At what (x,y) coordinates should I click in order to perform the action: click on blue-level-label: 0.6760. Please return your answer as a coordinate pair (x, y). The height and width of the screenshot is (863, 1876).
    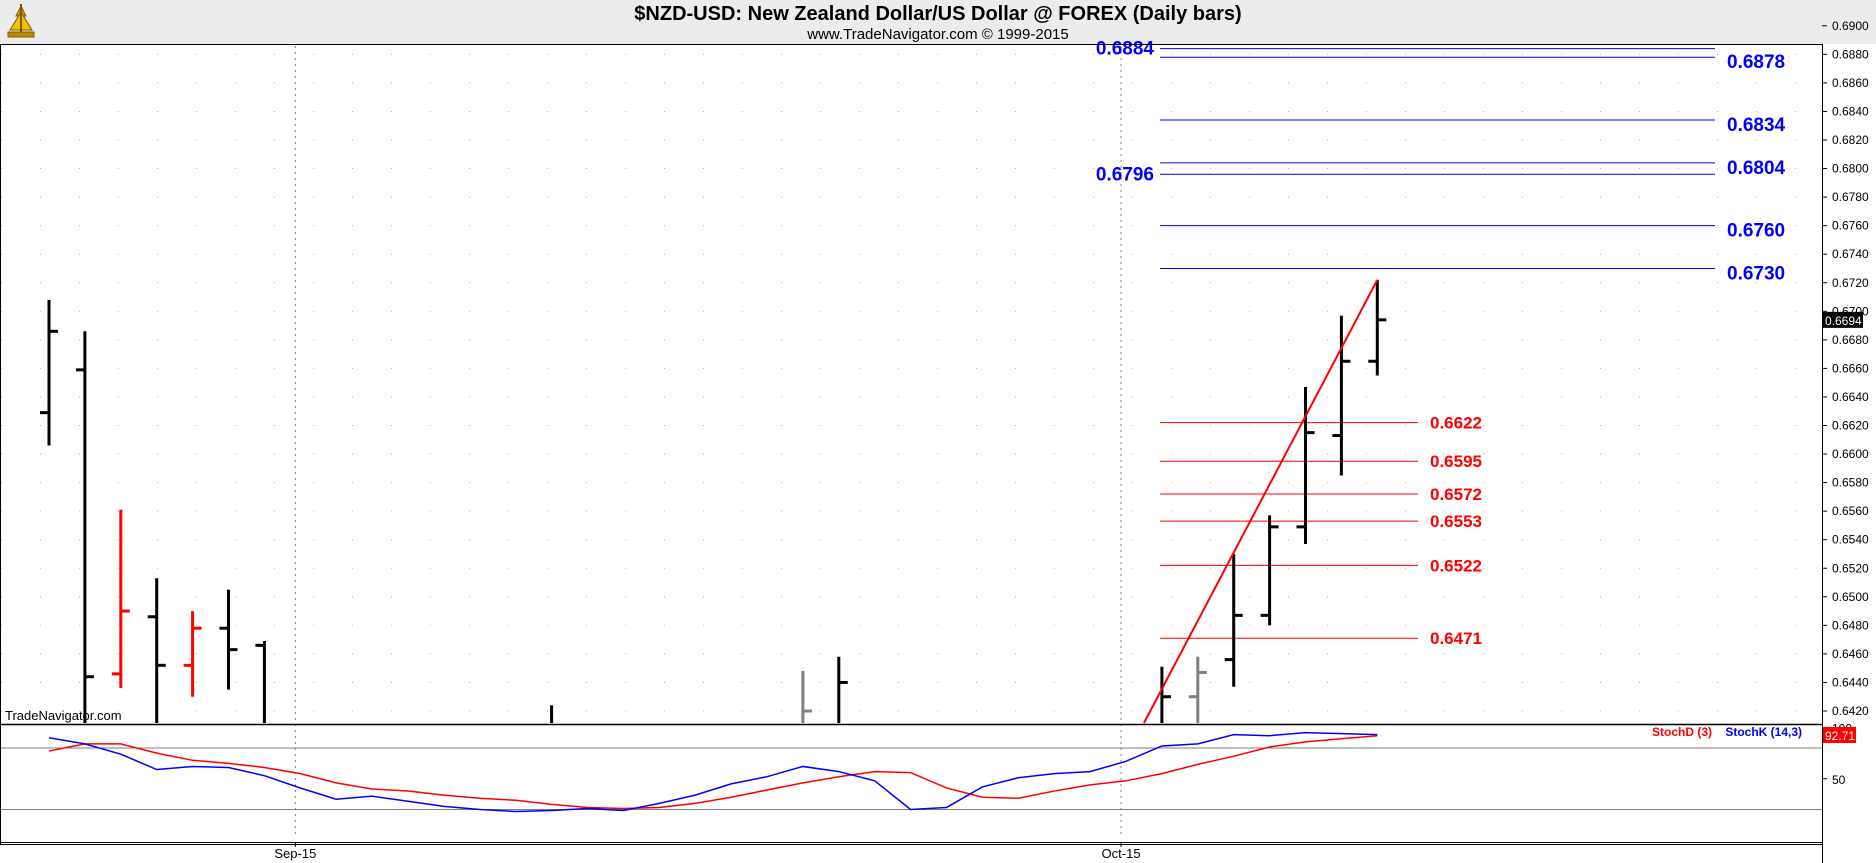
    Looking at the image, I should click on (1756, 231).